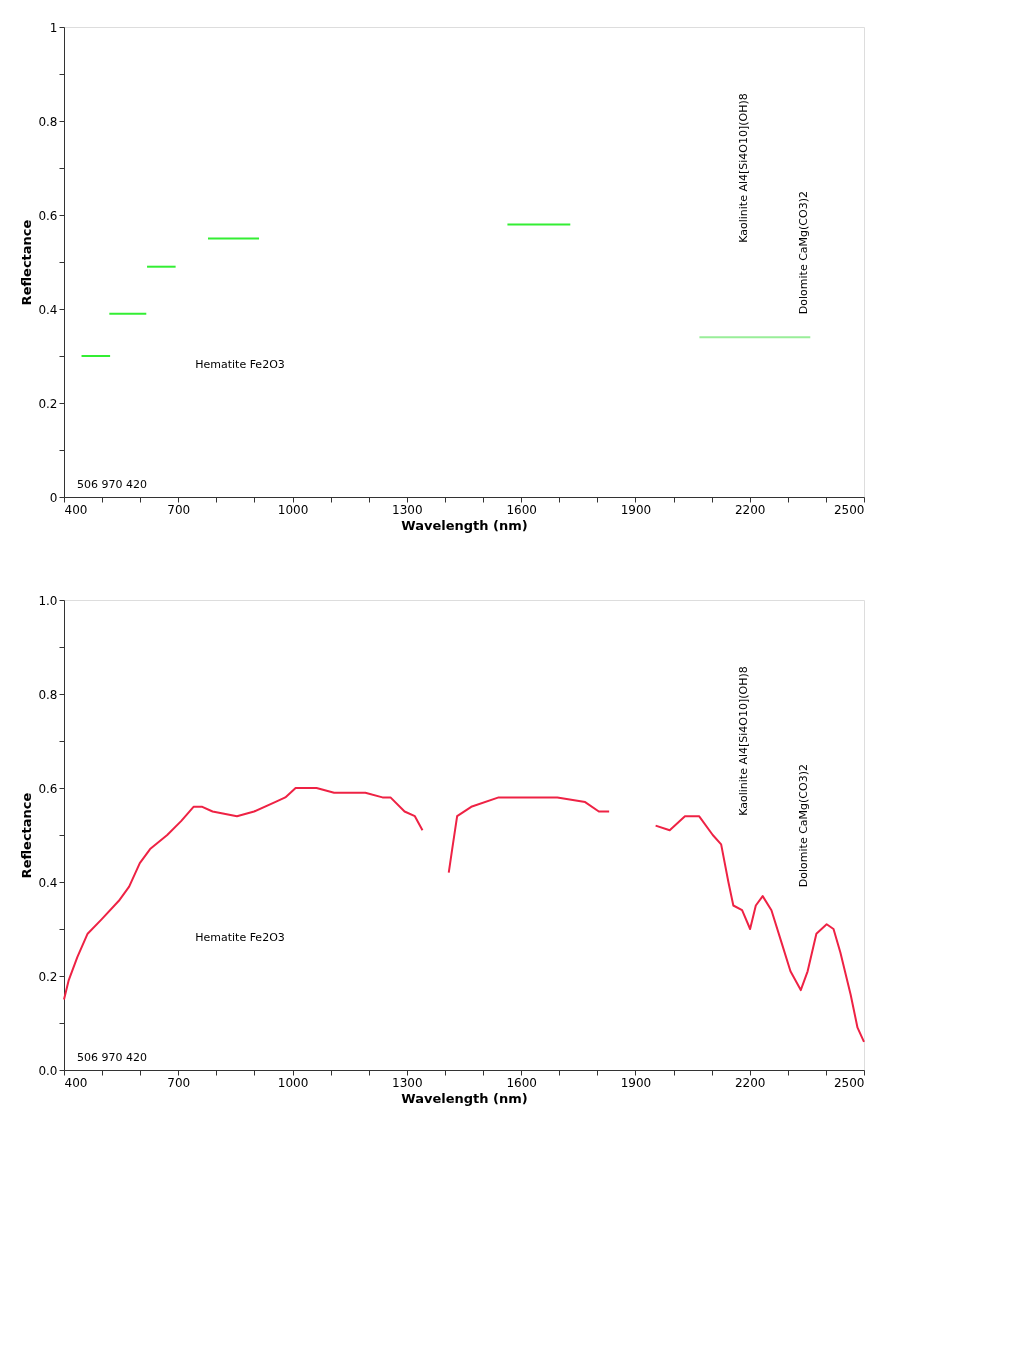 This screenshot has height=1348, width=1023. What do you see at coordinates (53, 27) in the screenshot?
I see `y-tick-label: 1` at bounding box center [53, 27].